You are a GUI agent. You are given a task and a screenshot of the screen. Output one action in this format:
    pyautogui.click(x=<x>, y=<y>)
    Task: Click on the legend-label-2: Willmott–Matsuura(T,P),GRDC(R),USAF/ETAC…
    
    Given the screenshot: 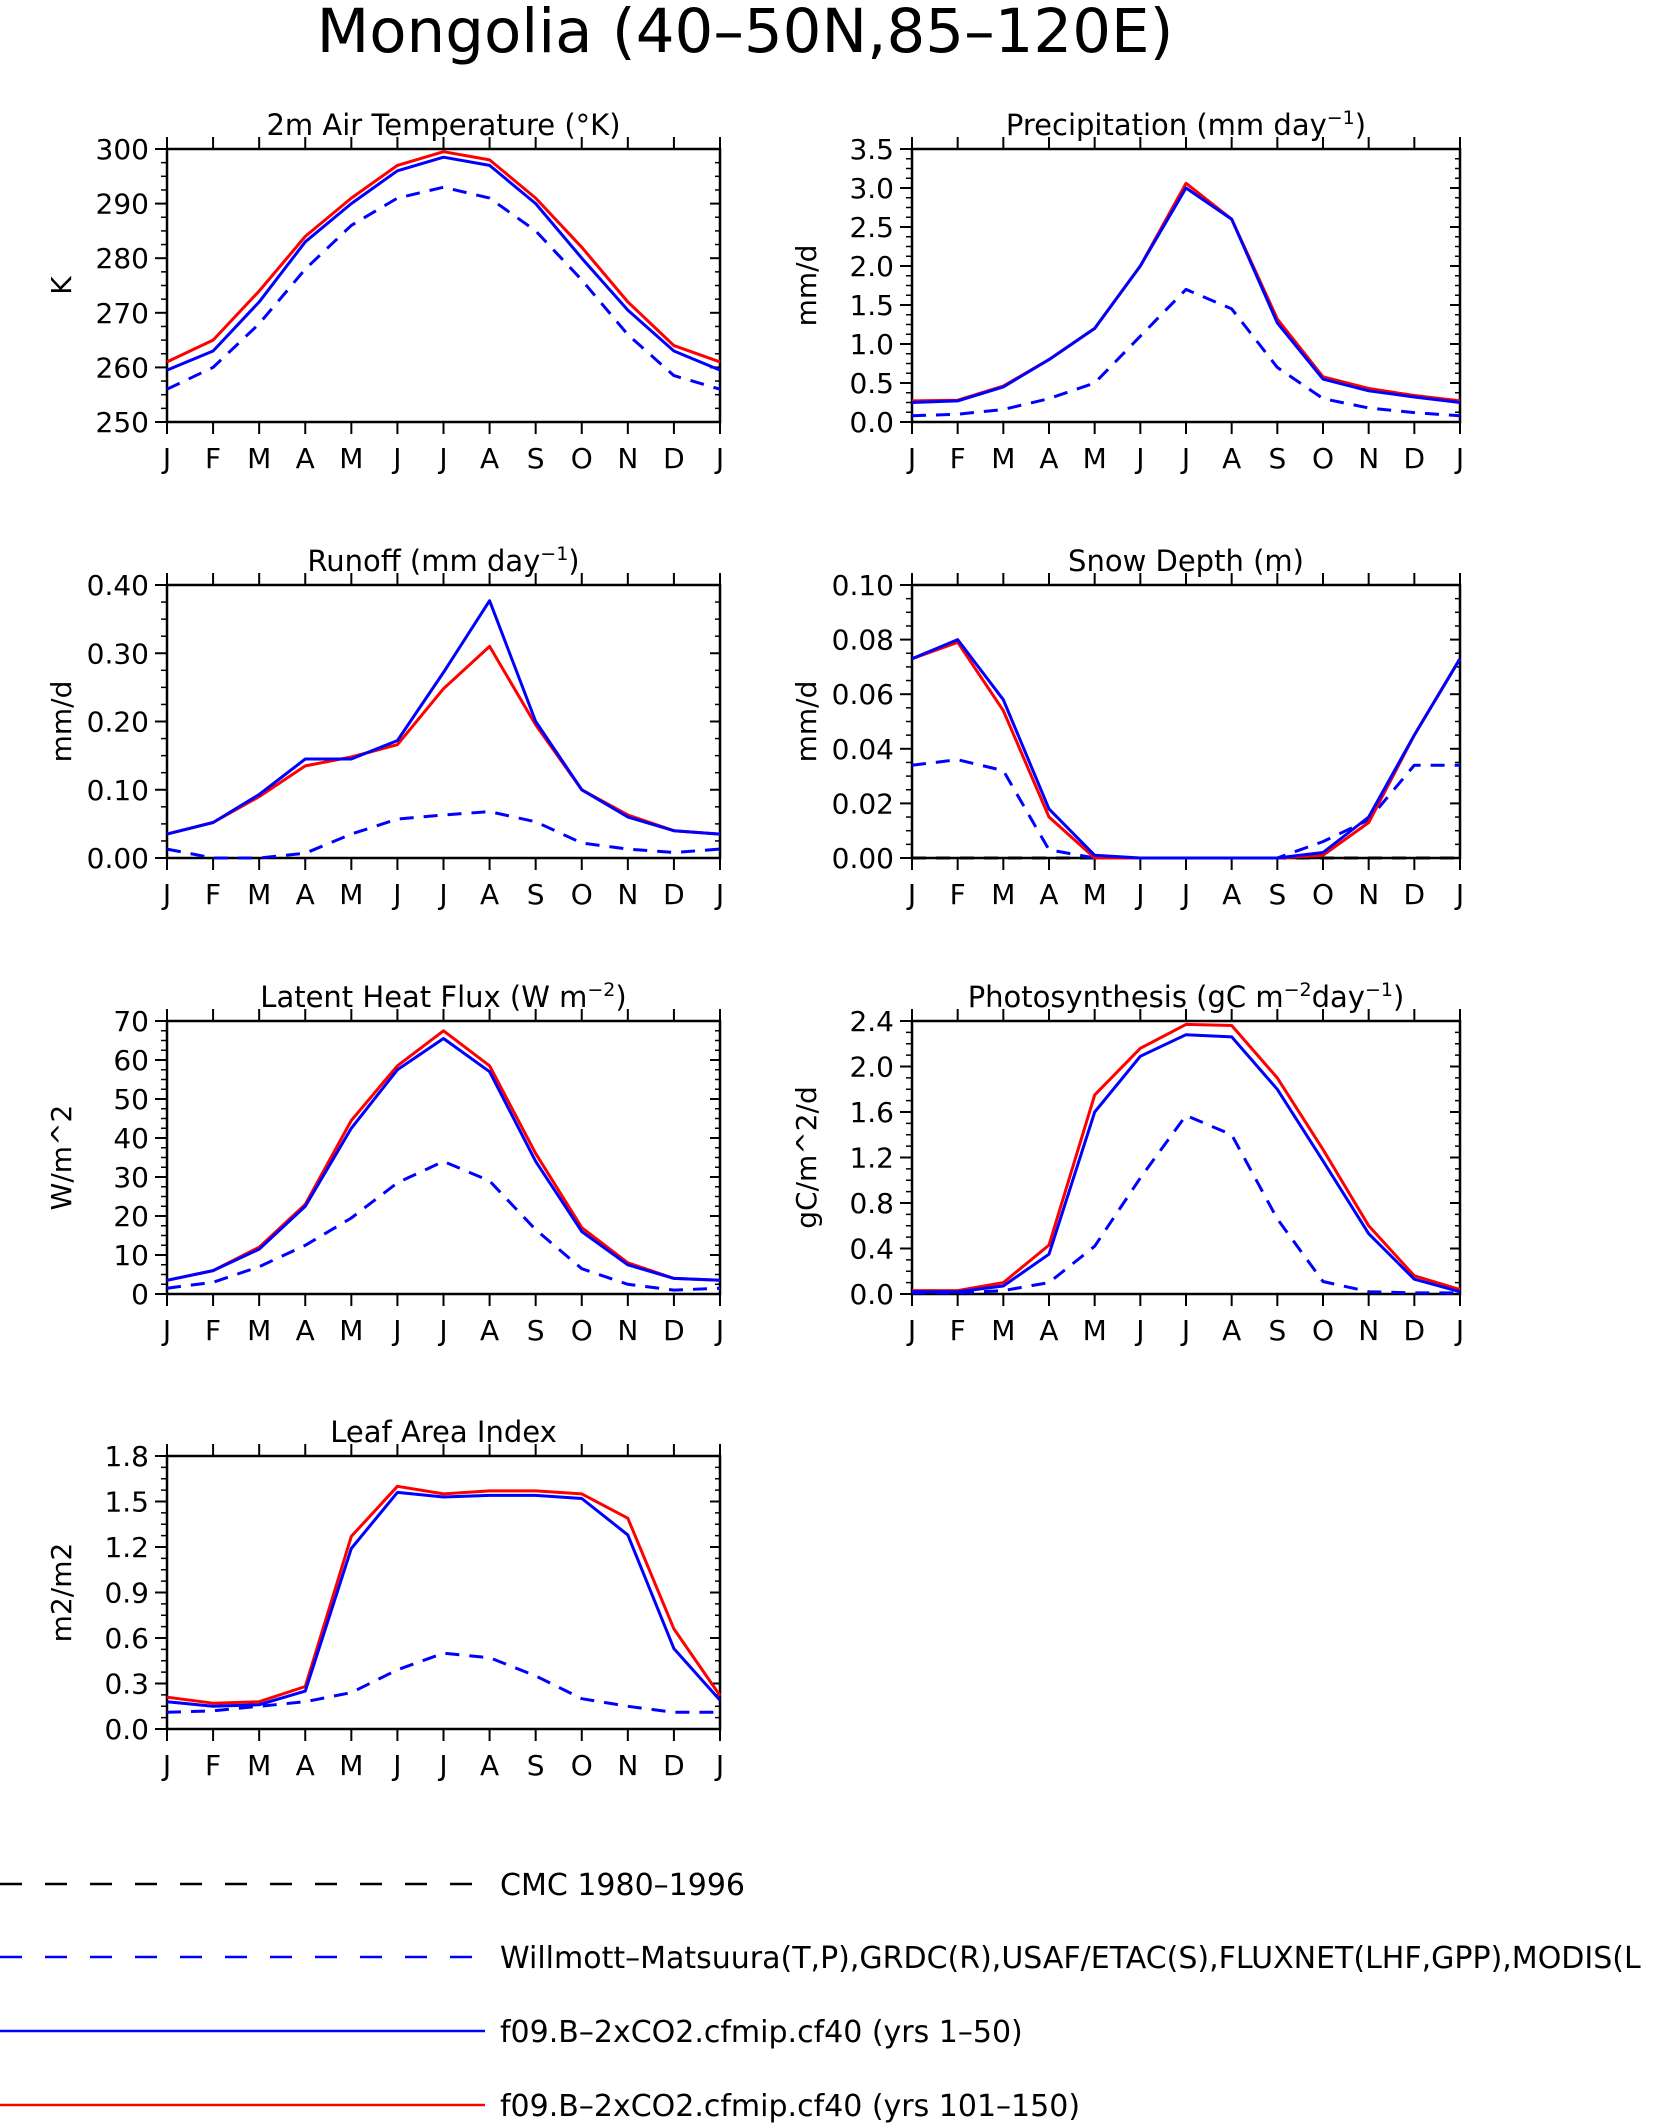 What is the action you would take?
    pyautogui.click(x=1070, y=1958)
    